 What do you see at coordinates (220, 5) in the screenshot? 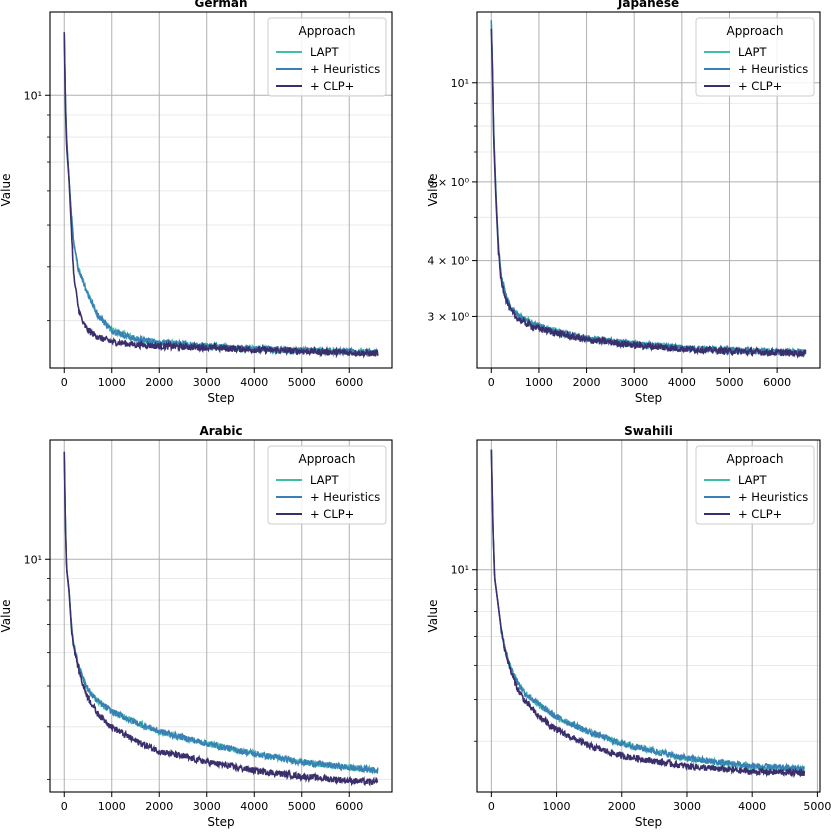
I see `panel-title: German` at bounding box center [220, 5].